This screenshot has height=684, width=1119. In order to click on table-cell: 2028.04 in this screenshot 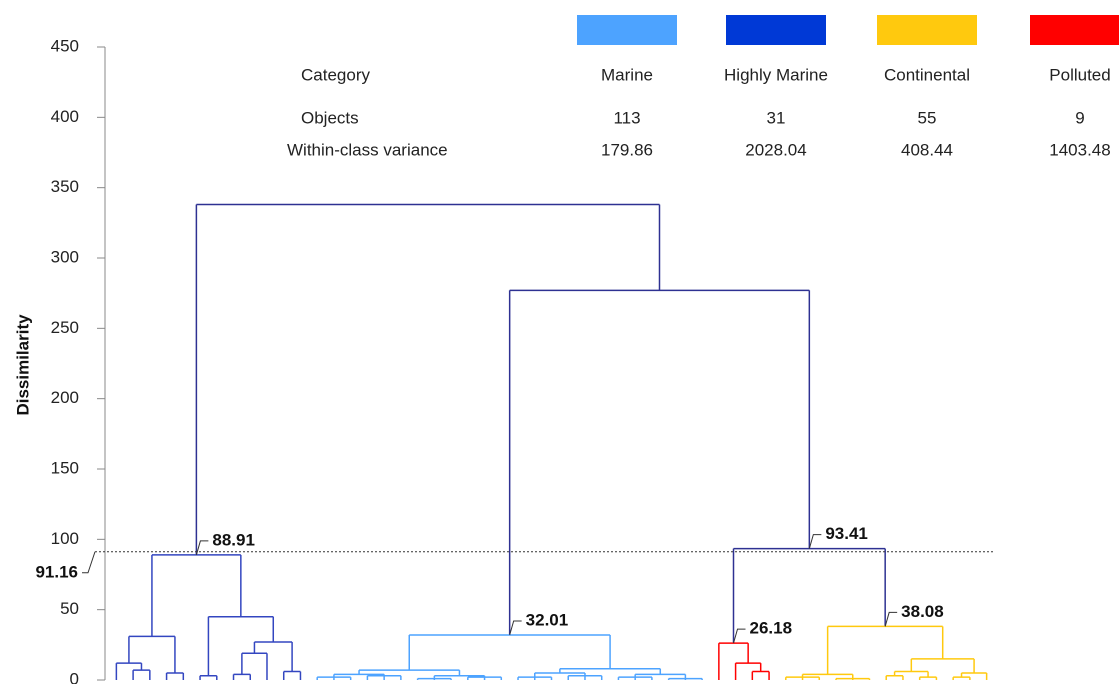, I will do `click(775, 149)`.